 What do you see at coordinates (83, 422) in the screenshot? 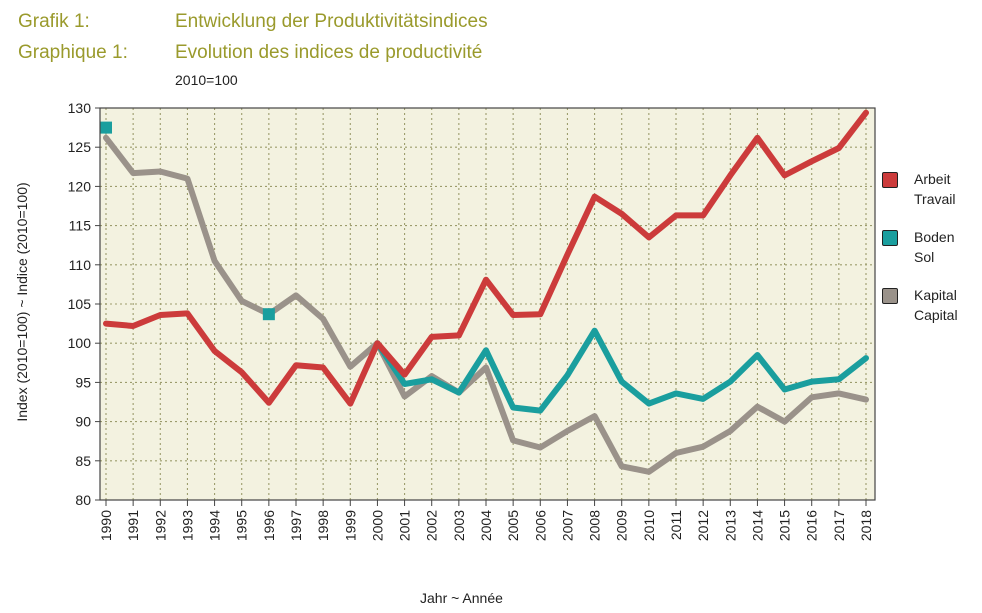
I see `y-tick-label: 90` at bounding box center [83, 422].